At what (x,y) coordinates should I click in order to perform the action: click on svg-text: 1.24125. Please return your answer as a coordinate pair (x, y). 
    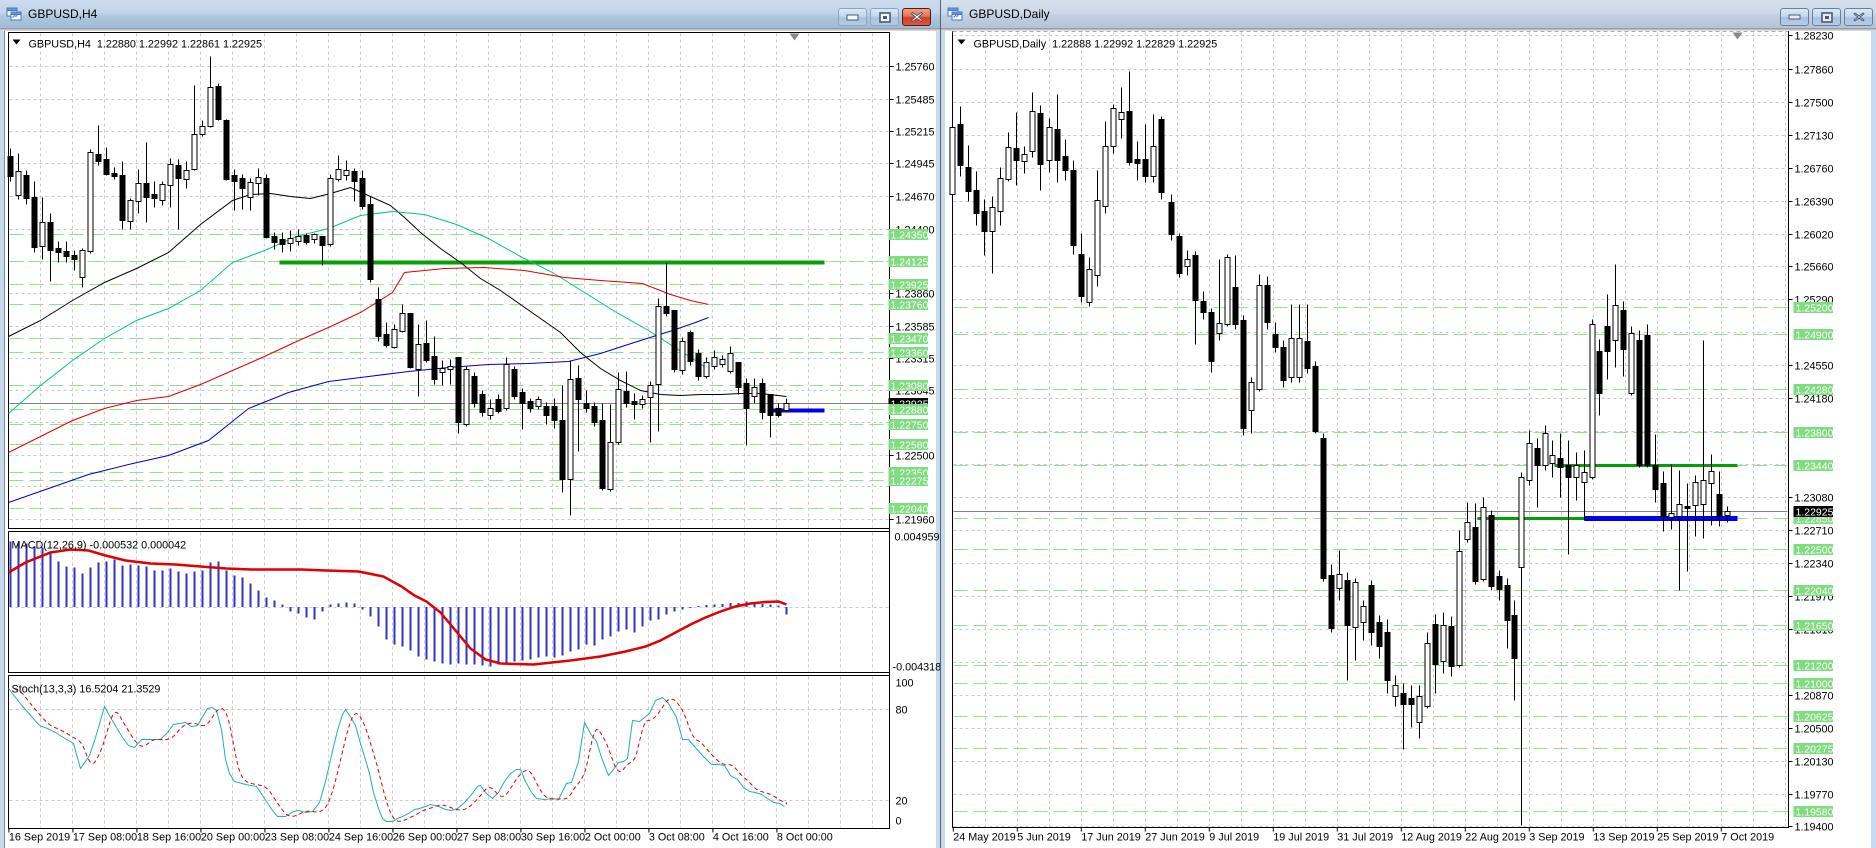
    Looking at the image, I should click on (910, 262).